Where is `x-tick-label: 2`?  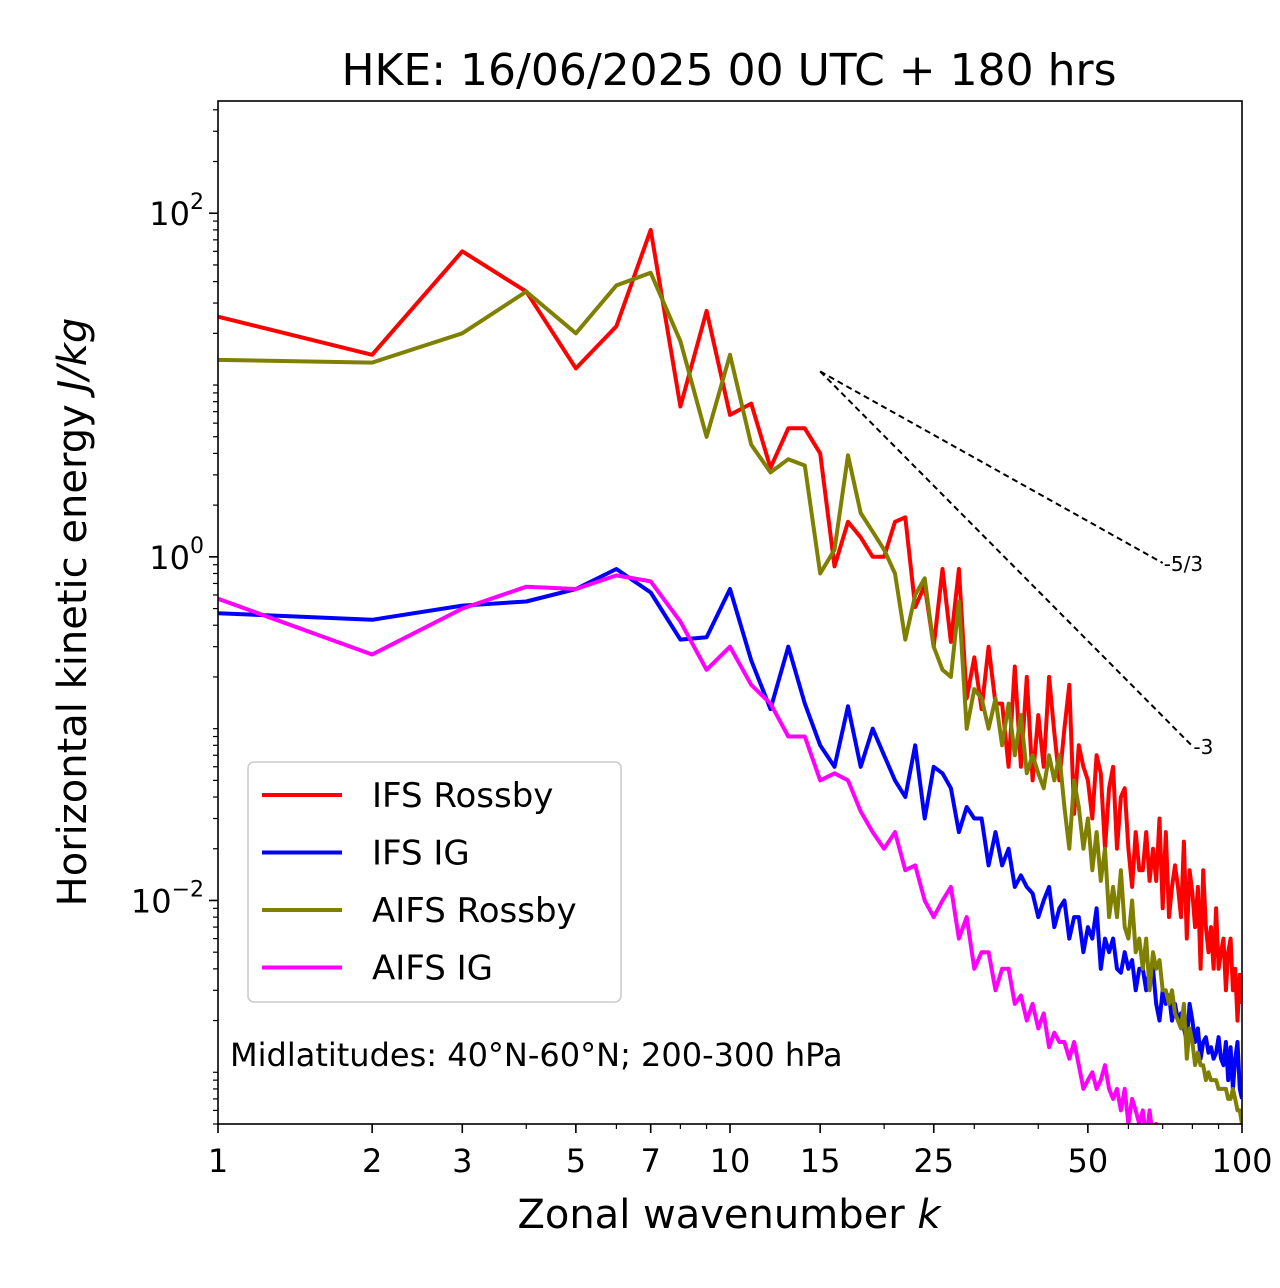 x-tick-label: 2 is located at coordinates (372, 1161).